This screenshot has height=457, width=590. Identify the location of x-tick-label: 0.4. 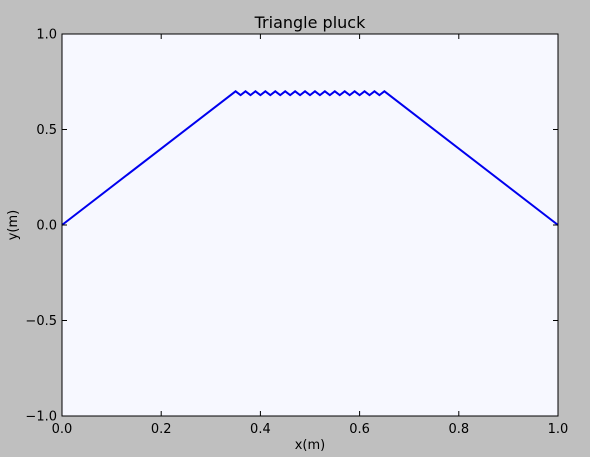
(260, 429).